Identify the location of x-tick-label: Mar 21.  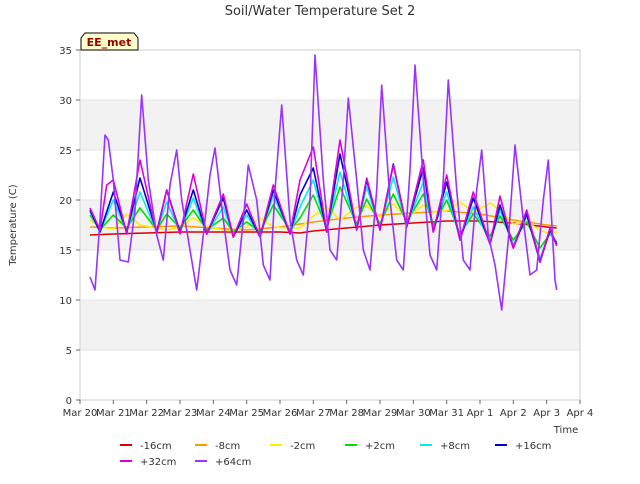
(113, 413).